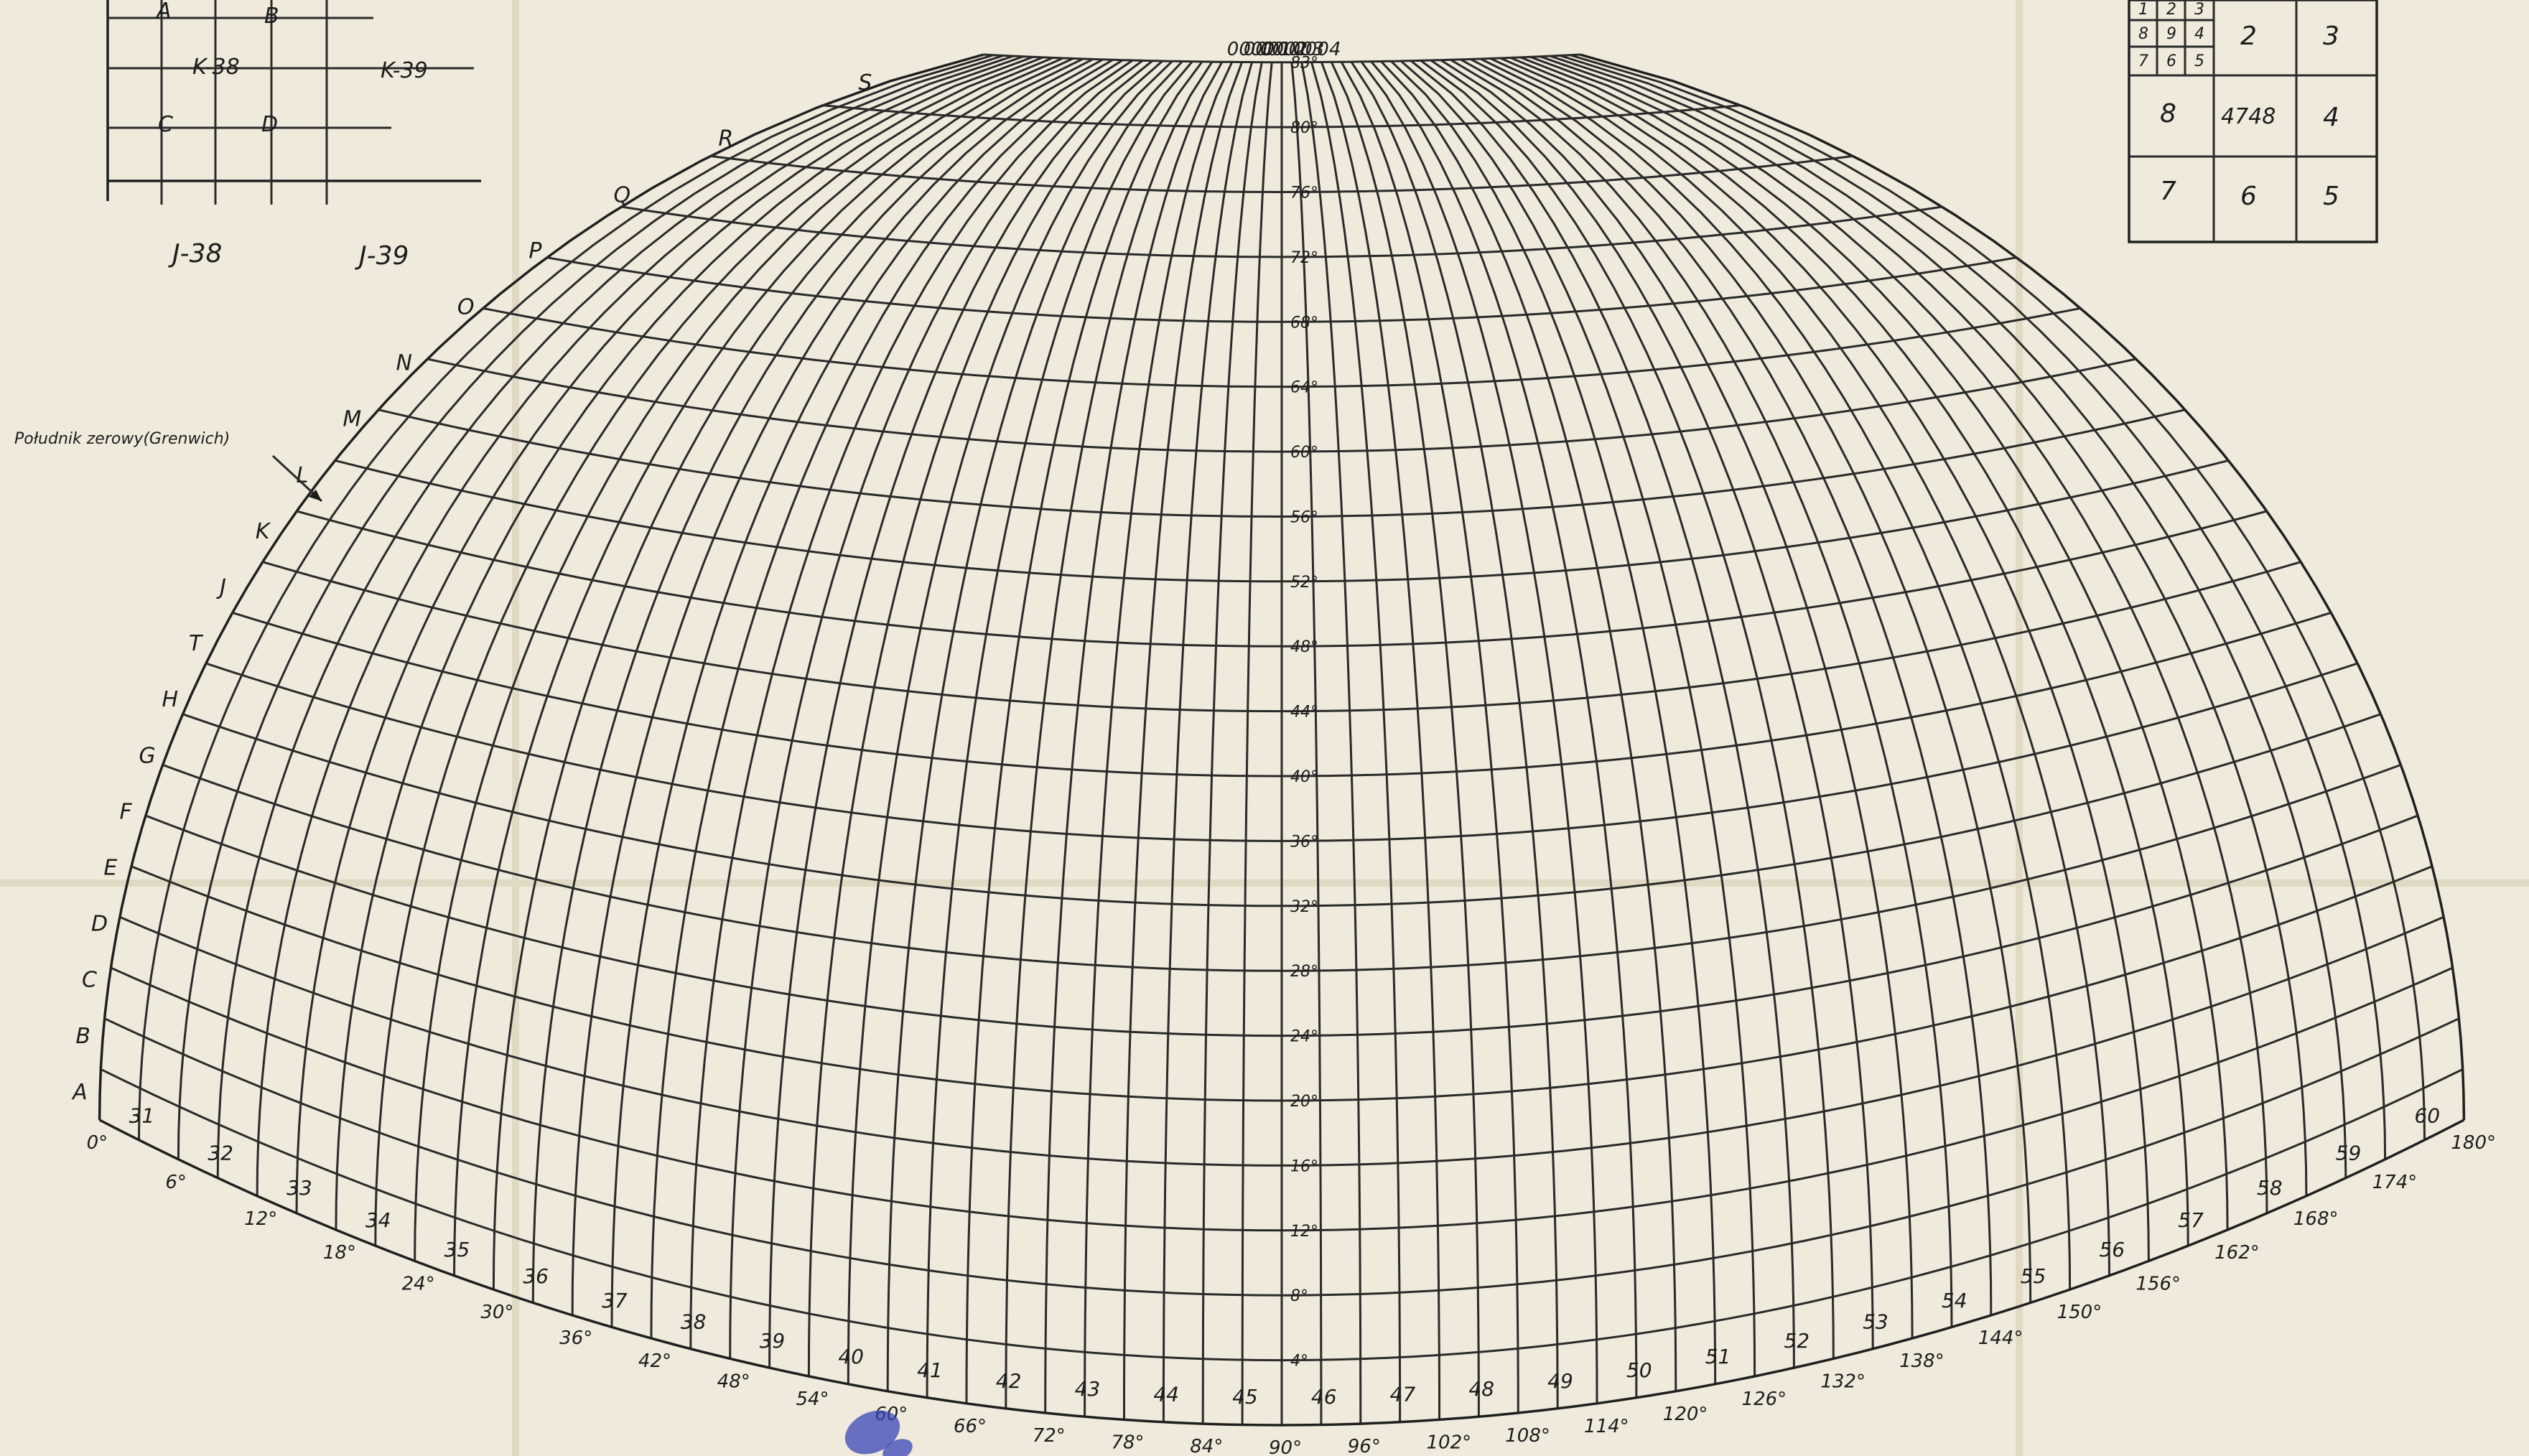 This screenshot has width=2529, height=1456. I want to click on row-letter-label: M, so click(352, 419).